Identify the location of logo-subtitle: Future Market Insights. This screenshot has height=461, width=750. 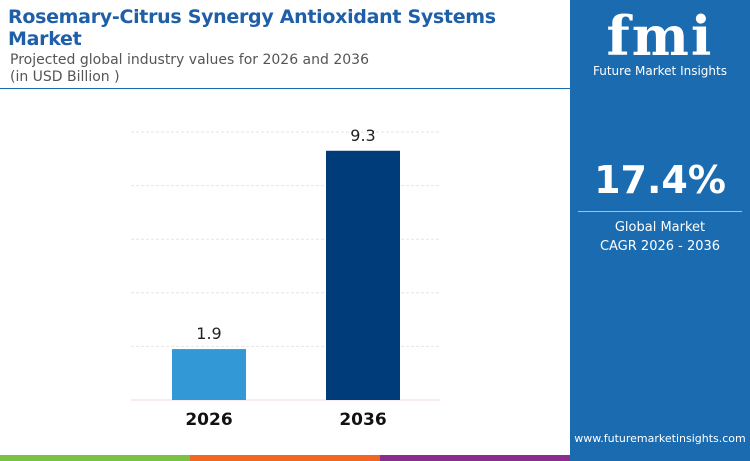
(659, 71).